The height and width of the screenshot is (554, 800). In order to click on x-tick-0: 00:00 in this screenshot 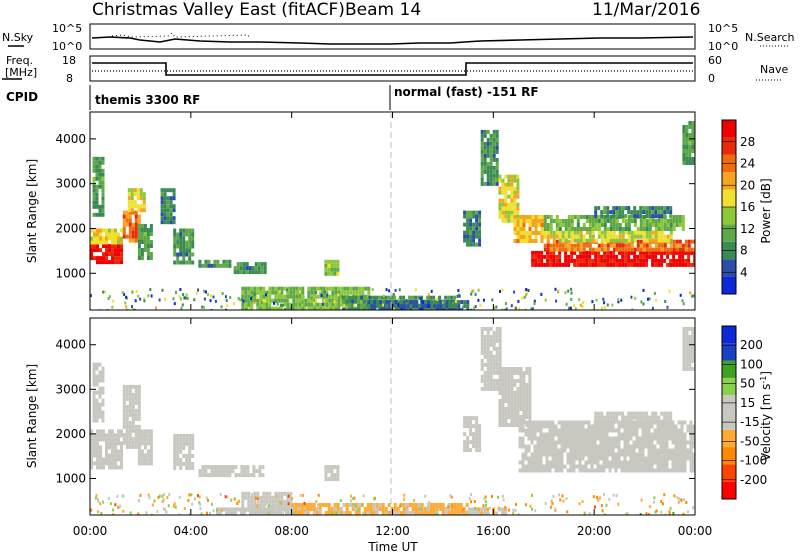, I will do `click(90, 325)`.